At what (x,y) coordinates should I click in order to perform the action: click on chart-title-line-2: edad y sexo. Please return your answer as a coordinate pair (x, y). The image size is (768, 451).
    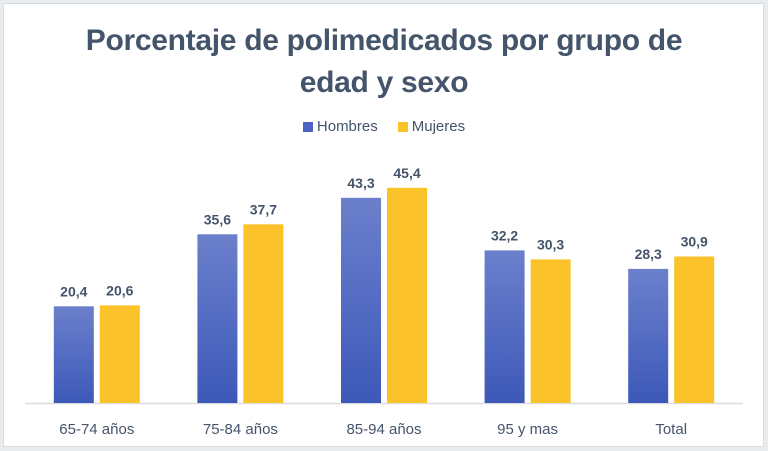
    Looking at the image, I should click on (384, 82).